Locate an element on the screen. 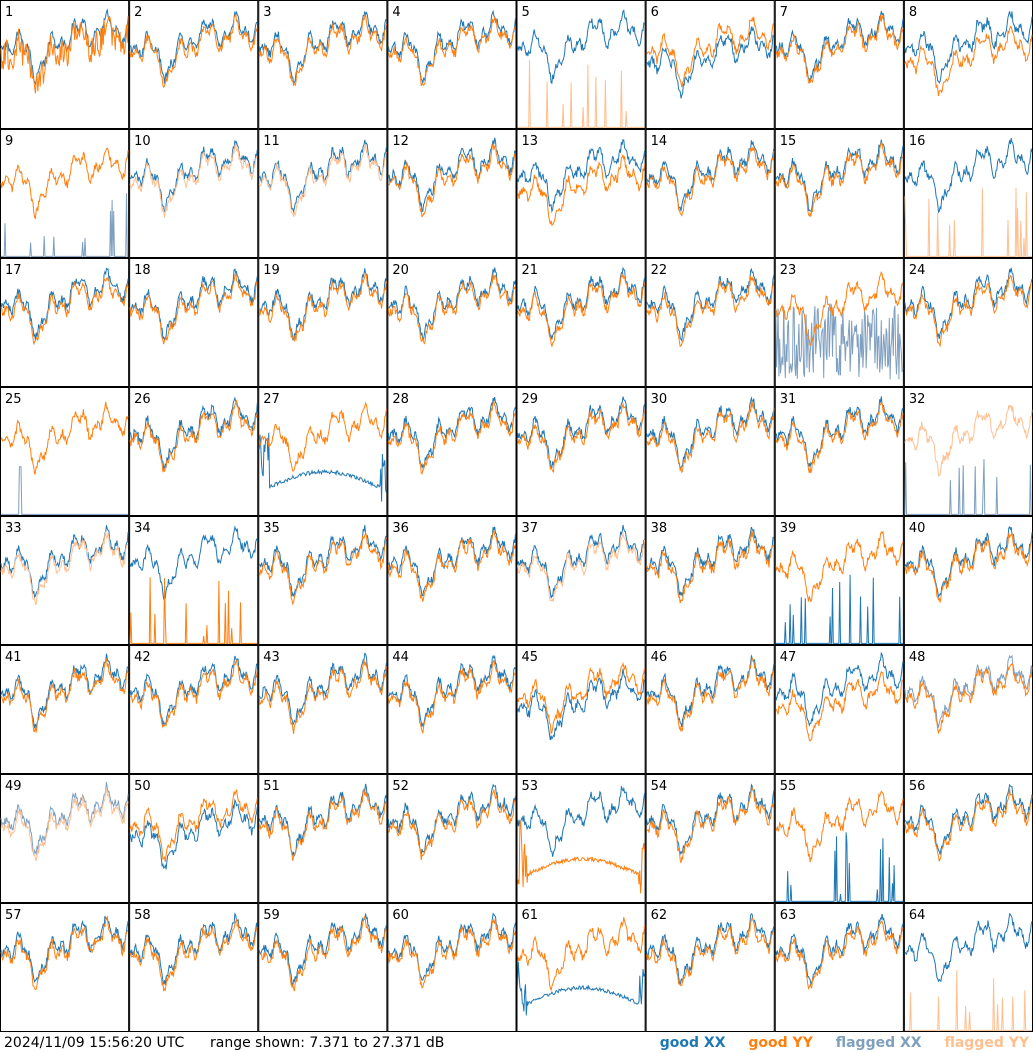 Image resolution: width=1033 pixels, height=1053 pixels. panel-8: 8 is located at coordinates (968, 64).